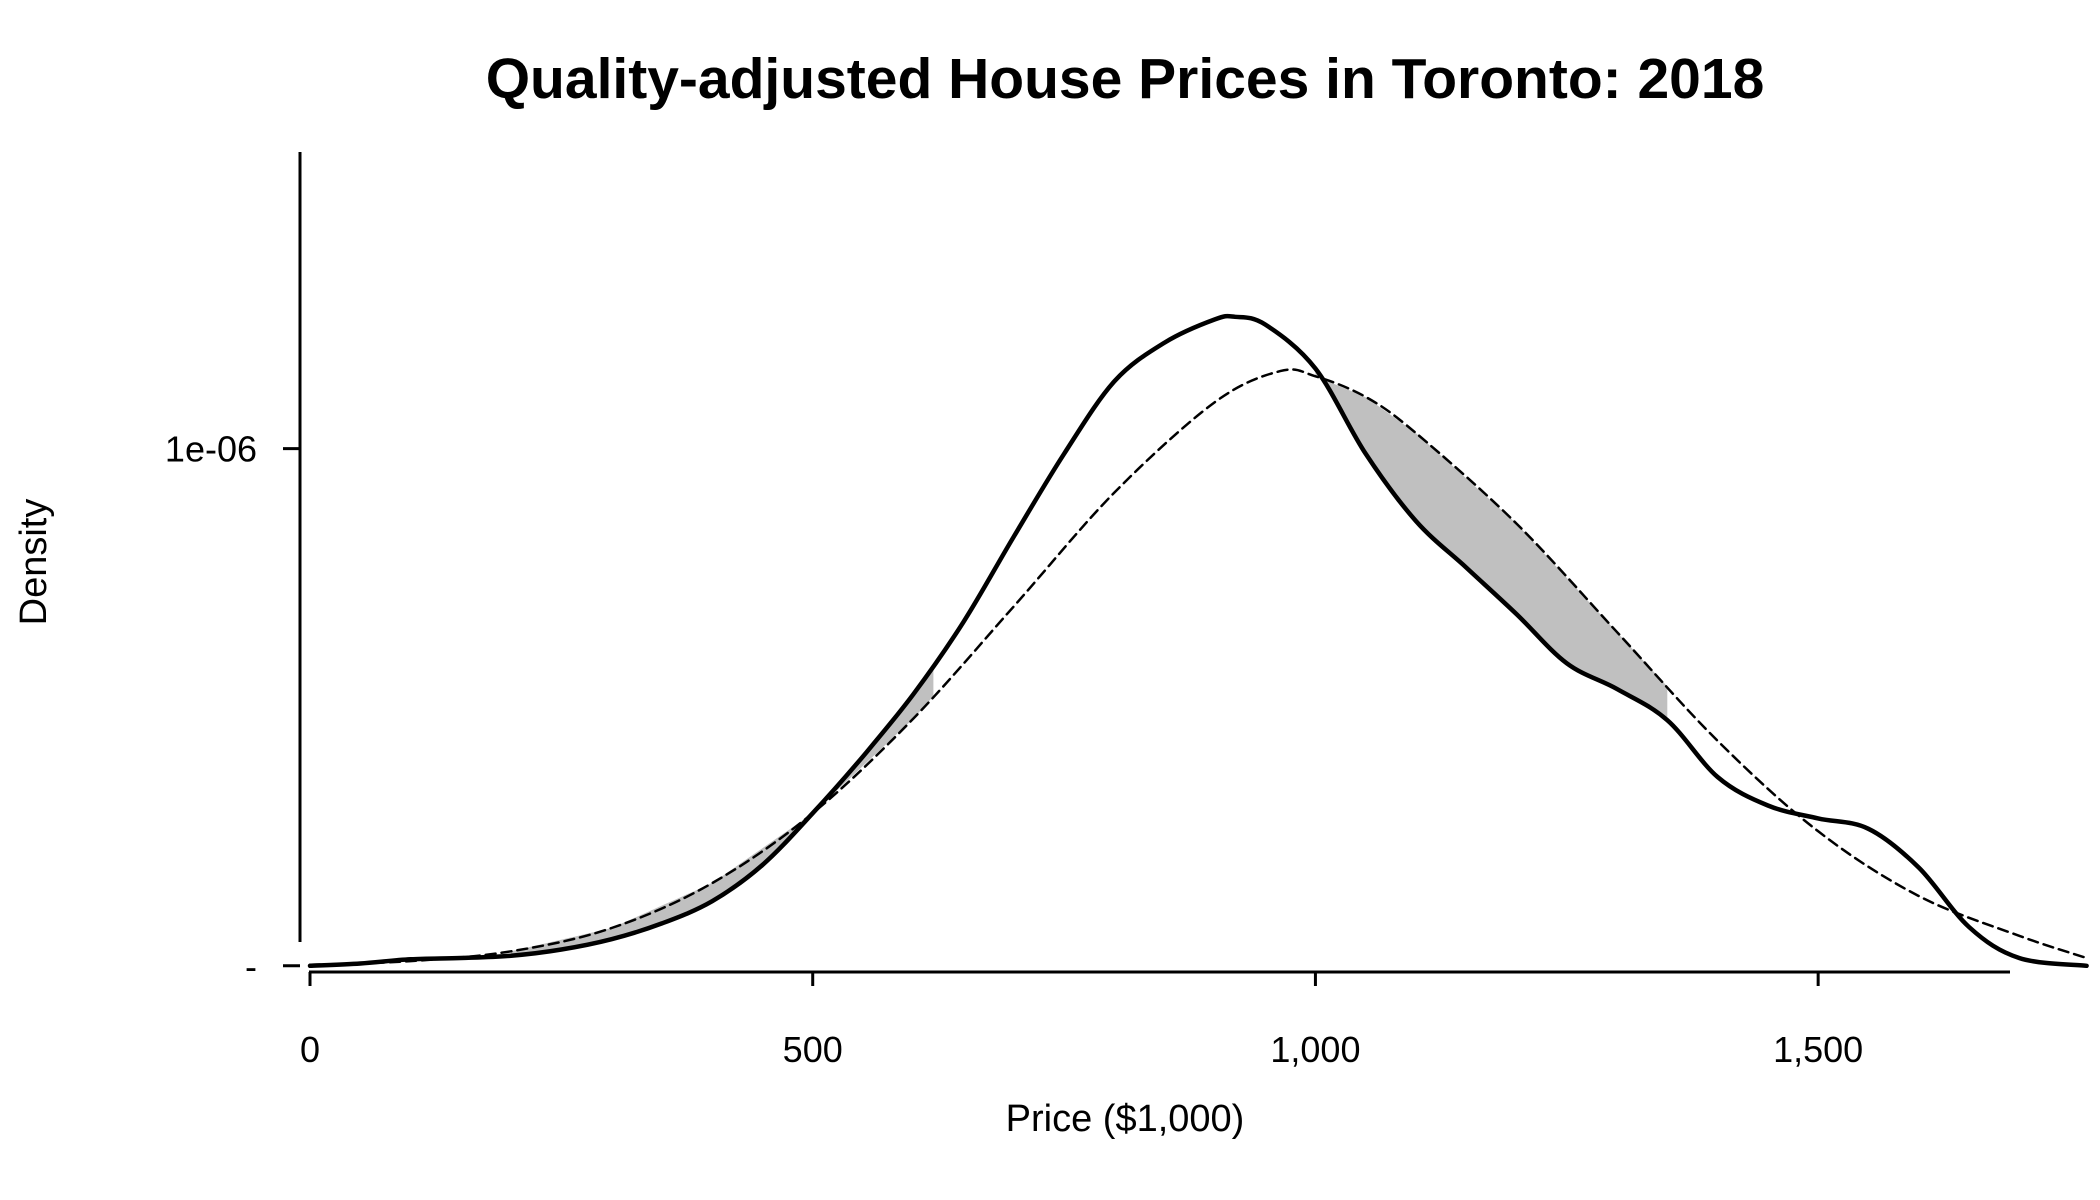 The height and width of the screenshot is (1200, 2100). Describe the element at coordinates (251, 966) in the screenshot. I see `y-tick-label: -` at that location.